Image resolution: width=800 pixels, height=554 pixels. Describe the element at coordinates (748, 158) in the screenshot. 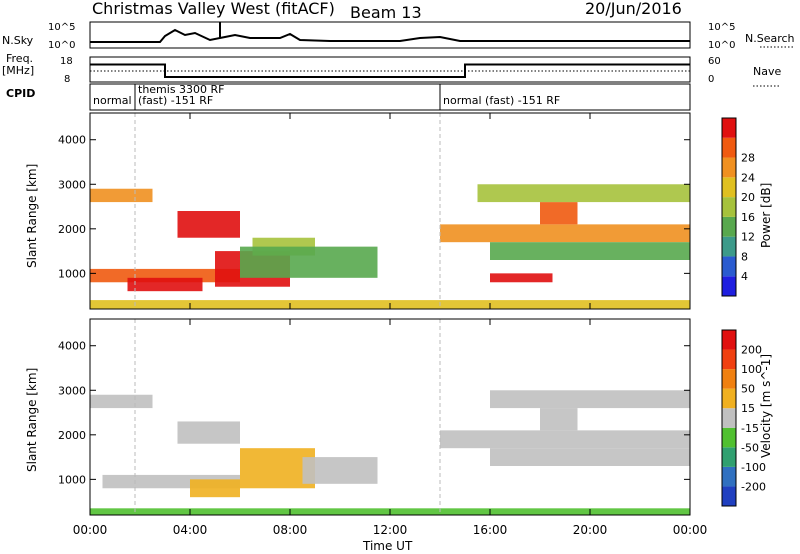

I see `colorbar-tick-label: 28` at that location.